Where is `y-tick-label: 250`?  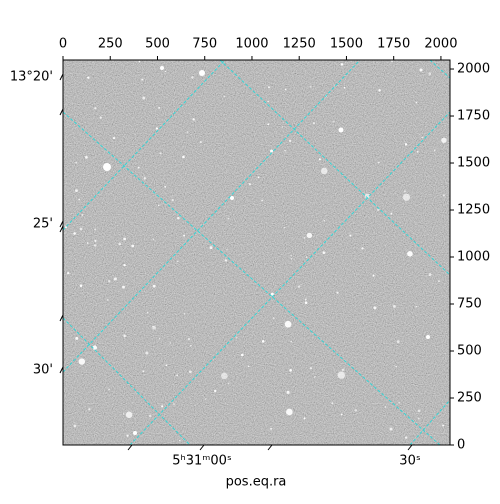 y-tick-label: 250 is located at coordinates (469, 398).